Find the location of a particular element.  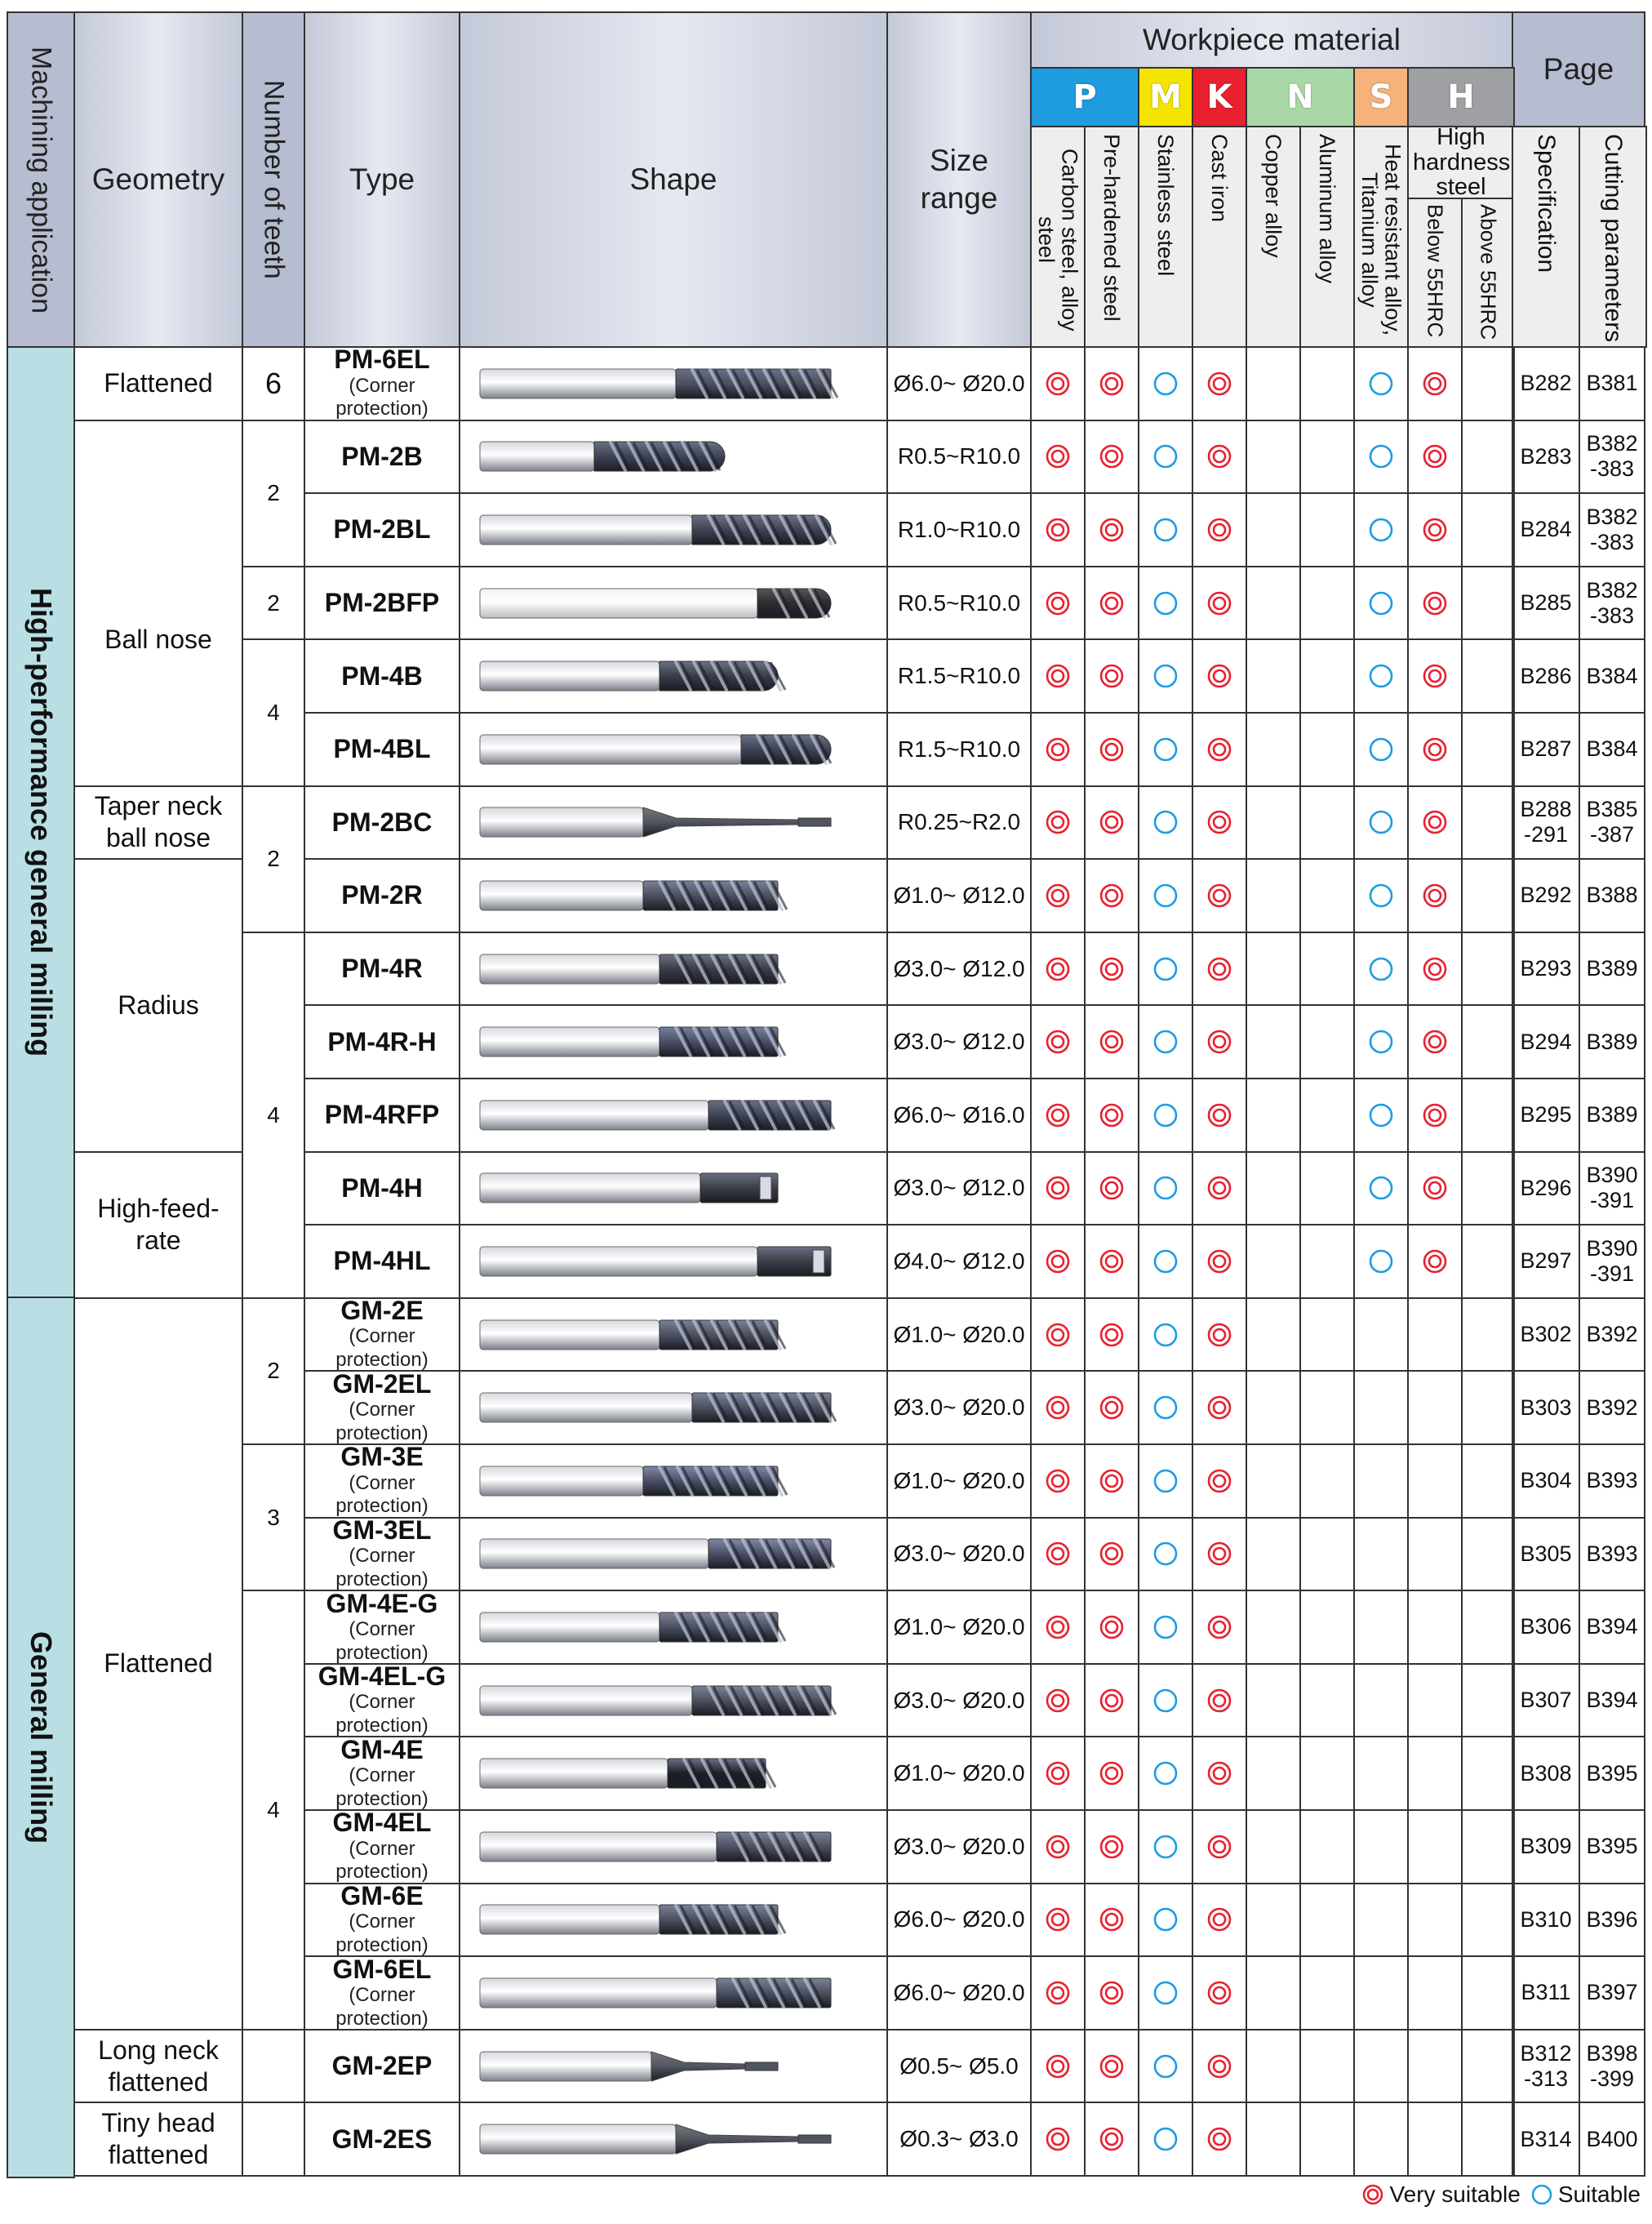

header-application-label: Machining application is located at coordinates (41, 180).